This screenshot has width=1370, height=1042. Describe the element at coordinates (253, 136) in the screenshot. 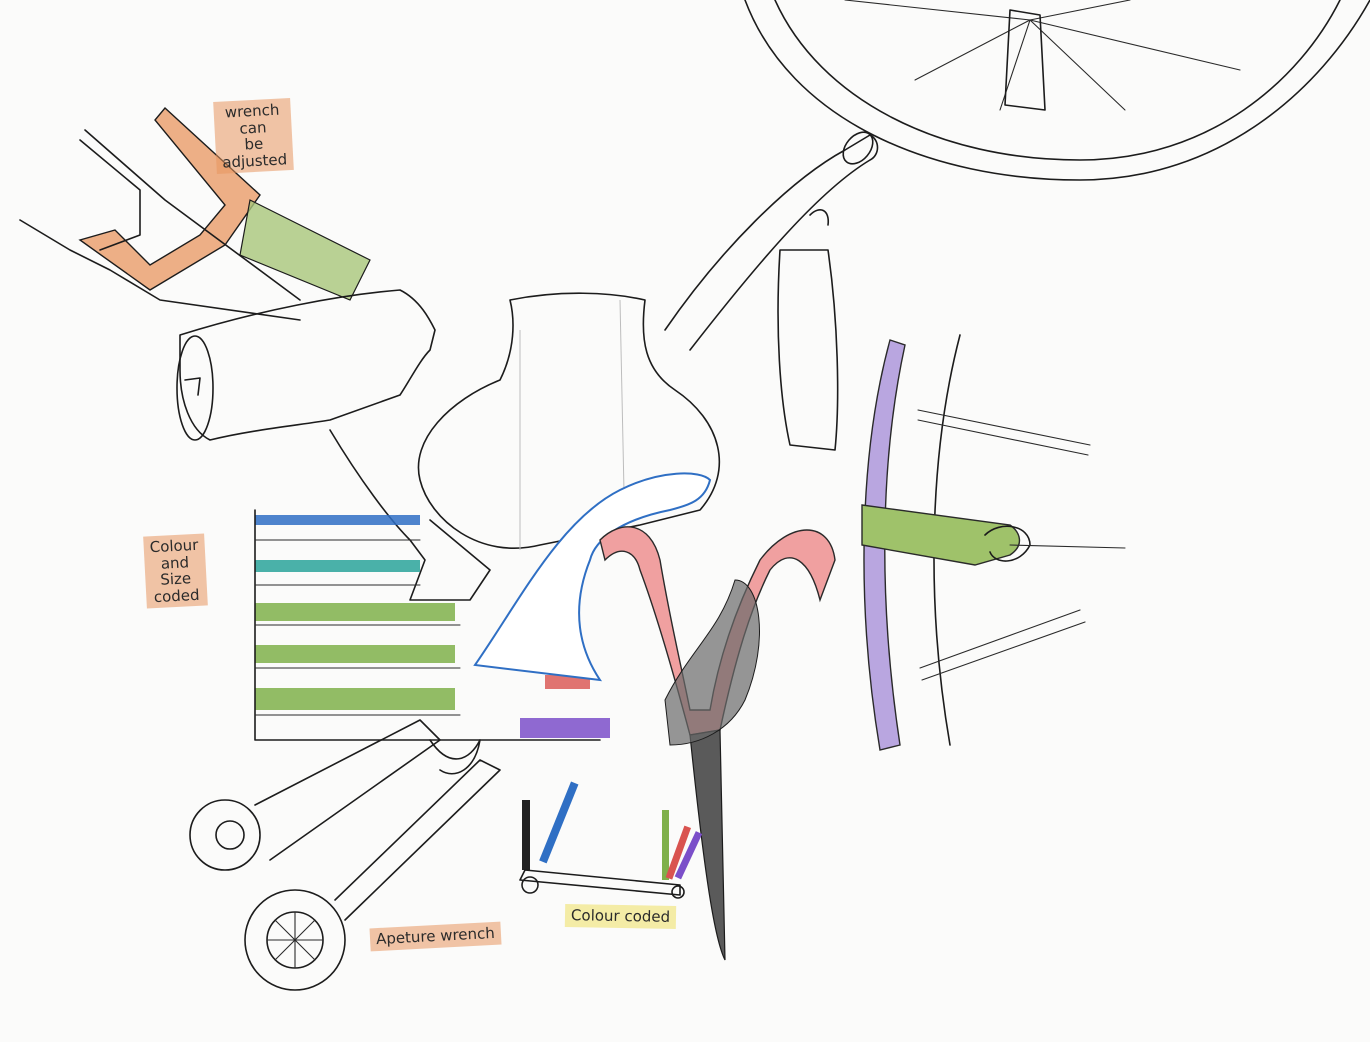

I see `wrench-adjust-note: wrench can be adjusted` at that location.